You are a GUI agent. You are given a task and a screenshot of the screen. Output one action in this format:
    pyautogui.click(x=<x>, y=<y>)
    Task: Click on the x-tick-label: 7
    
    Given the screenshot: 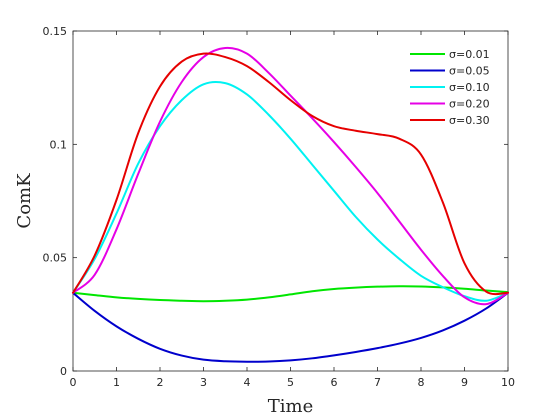 What is the action you would take?
    pyautogui.click(x=377, y=382)
    